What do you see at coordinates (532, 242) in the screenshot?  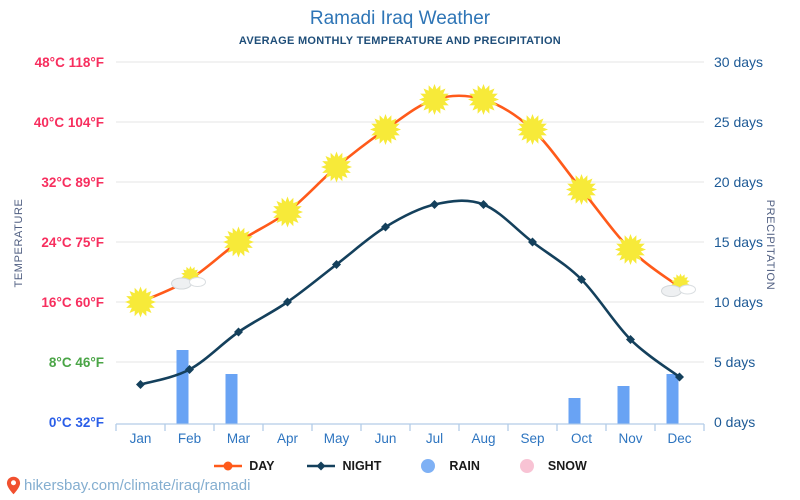 I see `night-marker-sep` at bounding box center [532, 242].